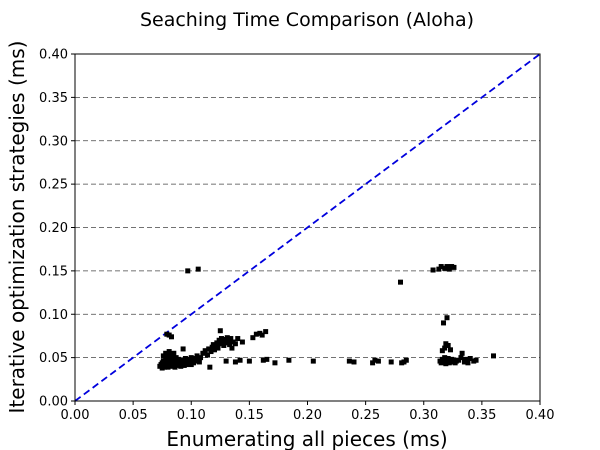 This screenshot has width=600, height=450. Describe the element at coordinates (53, 271) in the screenshot. I see `y-tick-label: 0.15` at that location.